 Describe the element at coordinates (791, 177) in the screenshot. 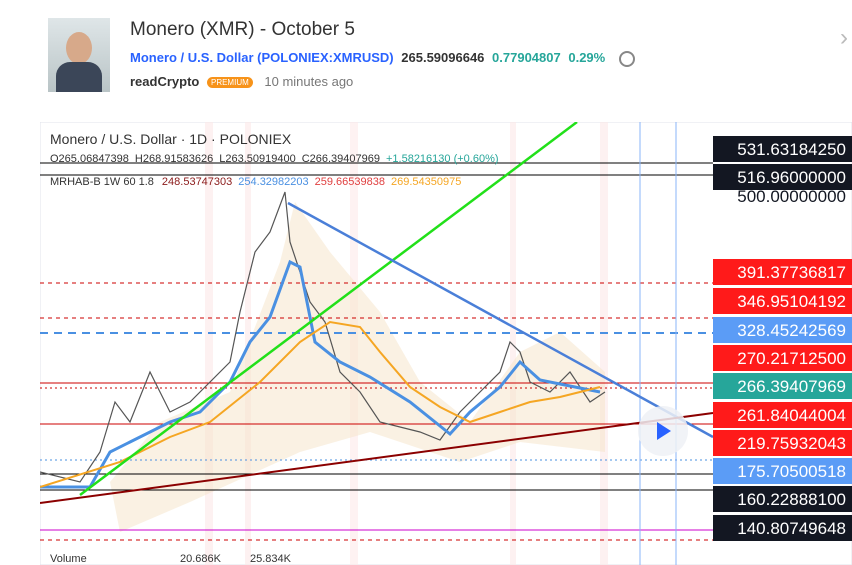

I see `price-label: 516.96000000` at that location.